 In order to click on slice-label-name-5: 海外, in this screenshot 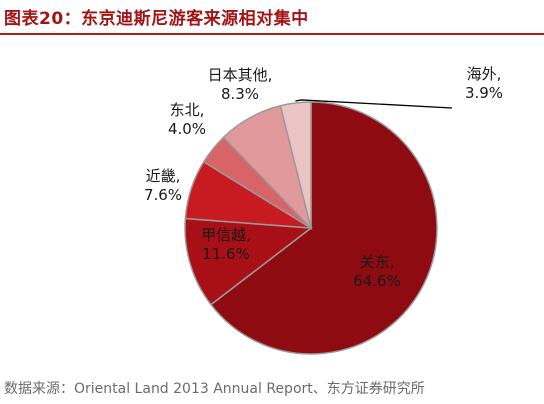, I will do `click(484, 74)`.